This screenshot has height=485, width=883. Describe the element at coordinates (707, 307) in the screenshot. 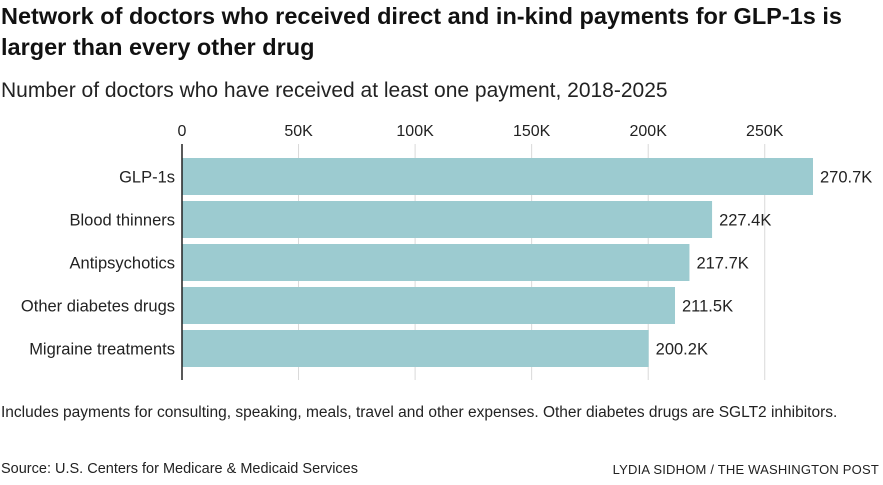

I see `value-label: 211.5K` at that location.